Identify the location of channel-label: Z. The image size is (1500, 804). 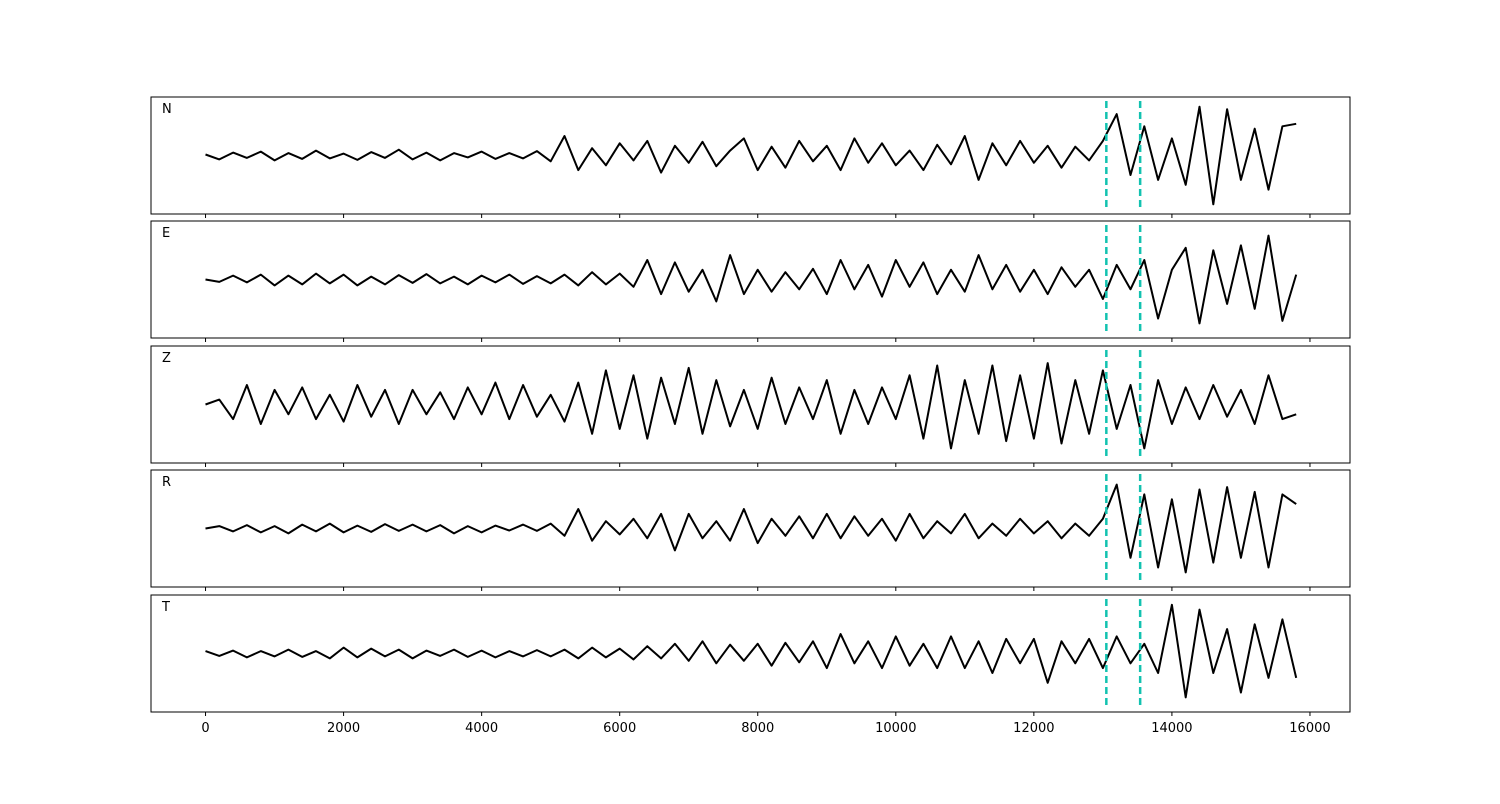
(166, 358).